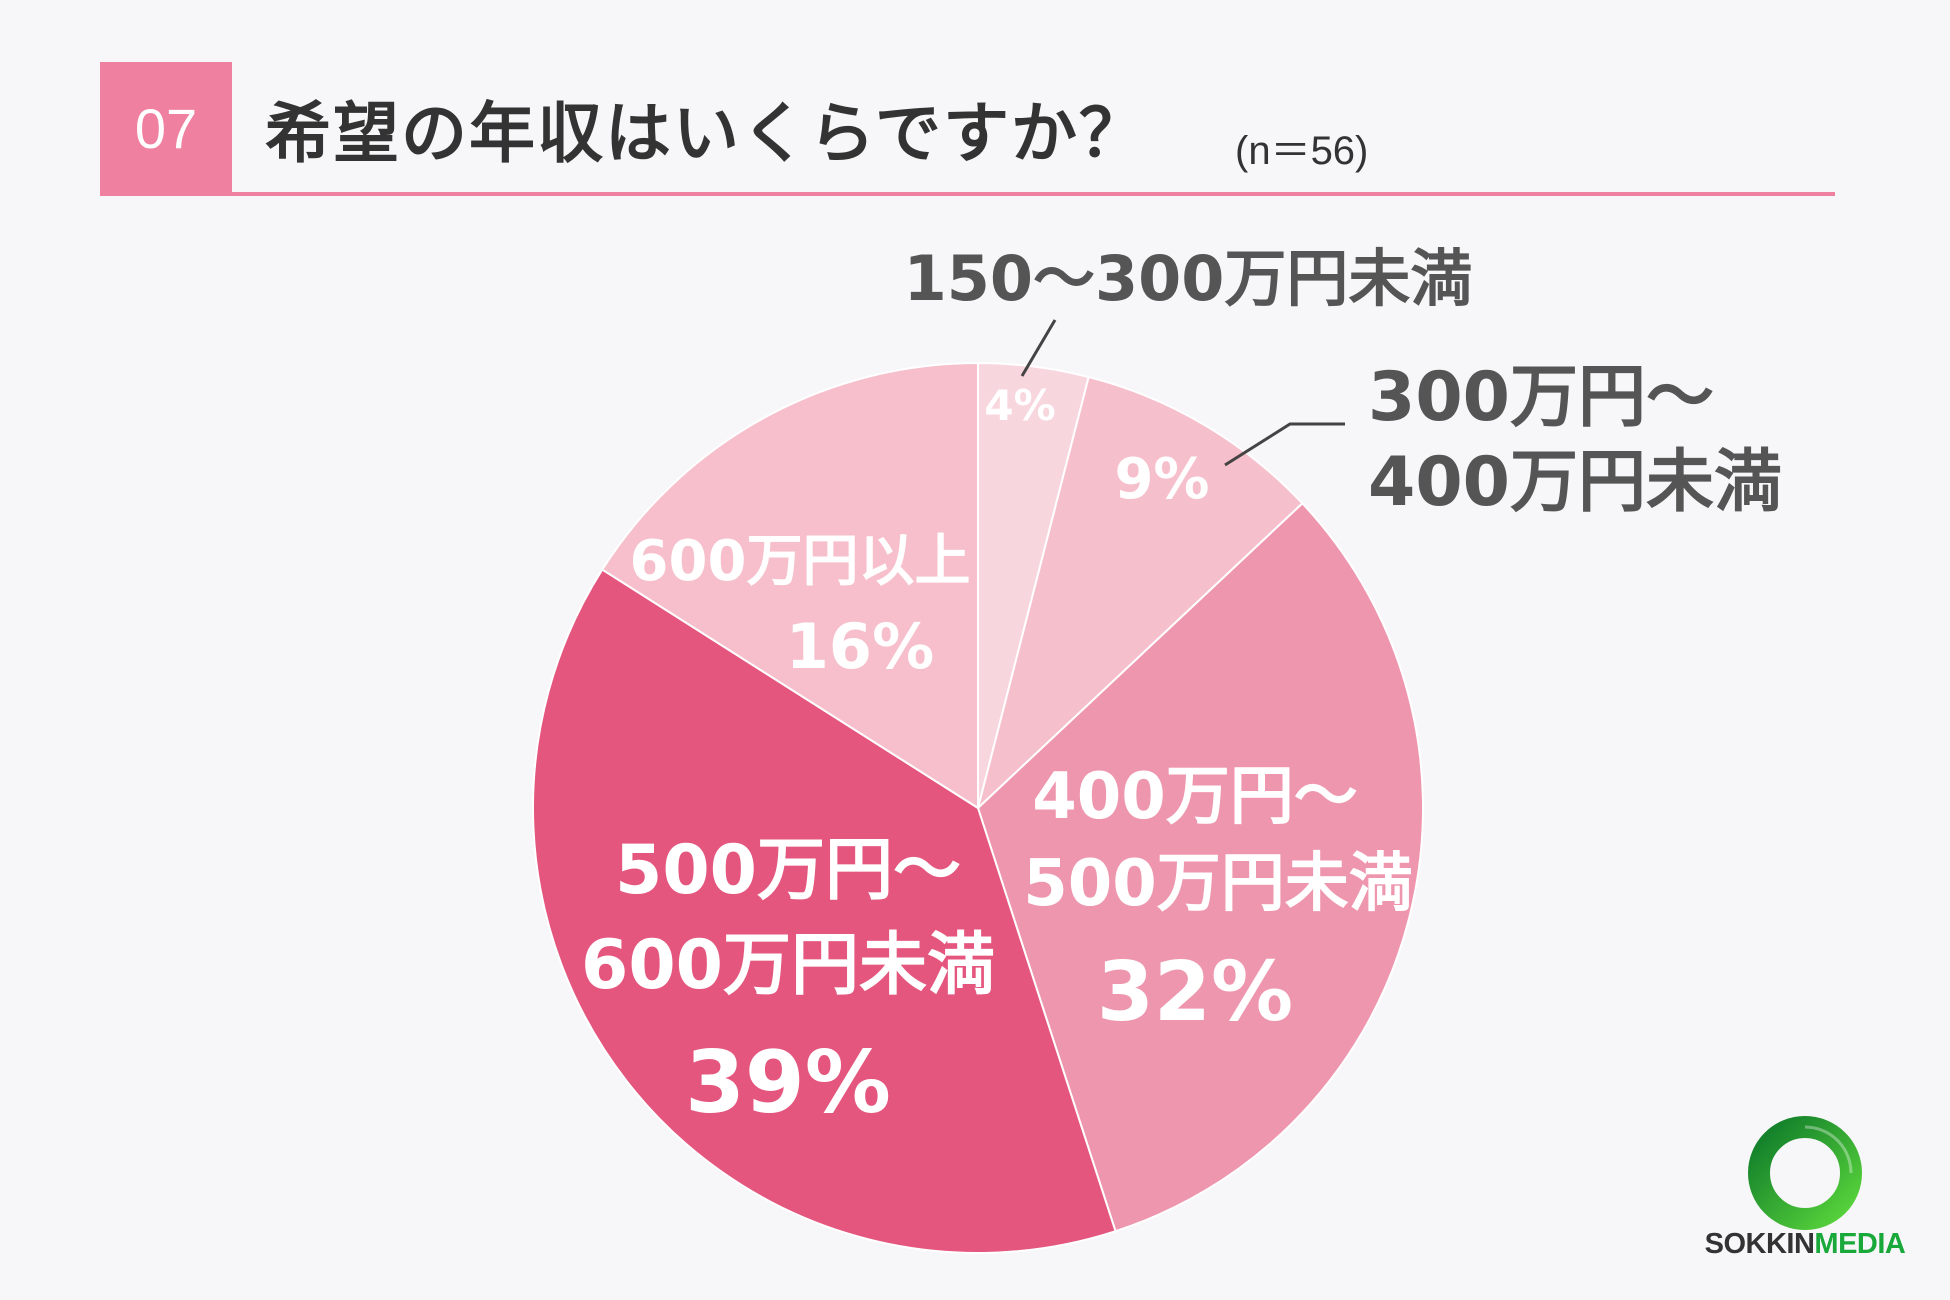  I want to click on slice-label: 600万円未満, so click(788, 965).